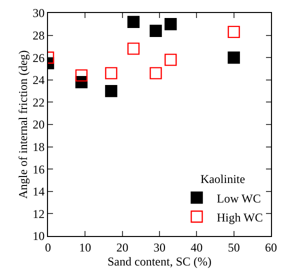 This screenshot has height=276, width=283. Describe the element at coordinates (85, 247) in the screenshot. I see `x-tick-label: 10` at that location.